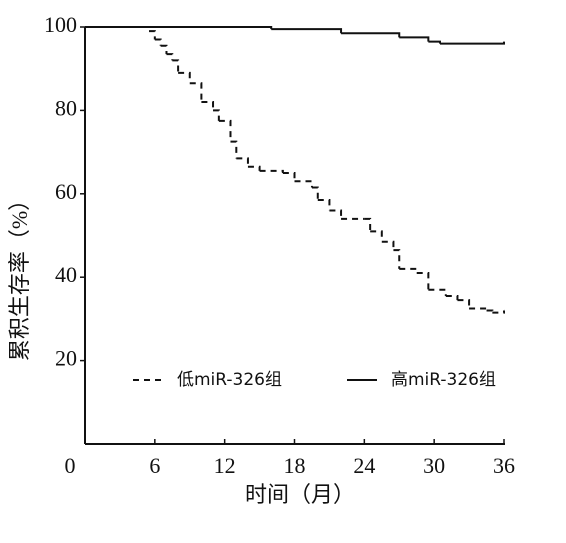 The image size is (566, 543). Describe the element at coordinates (229, 380) in the screenshot. I see `legend-label: 低miR-326组` at that location.